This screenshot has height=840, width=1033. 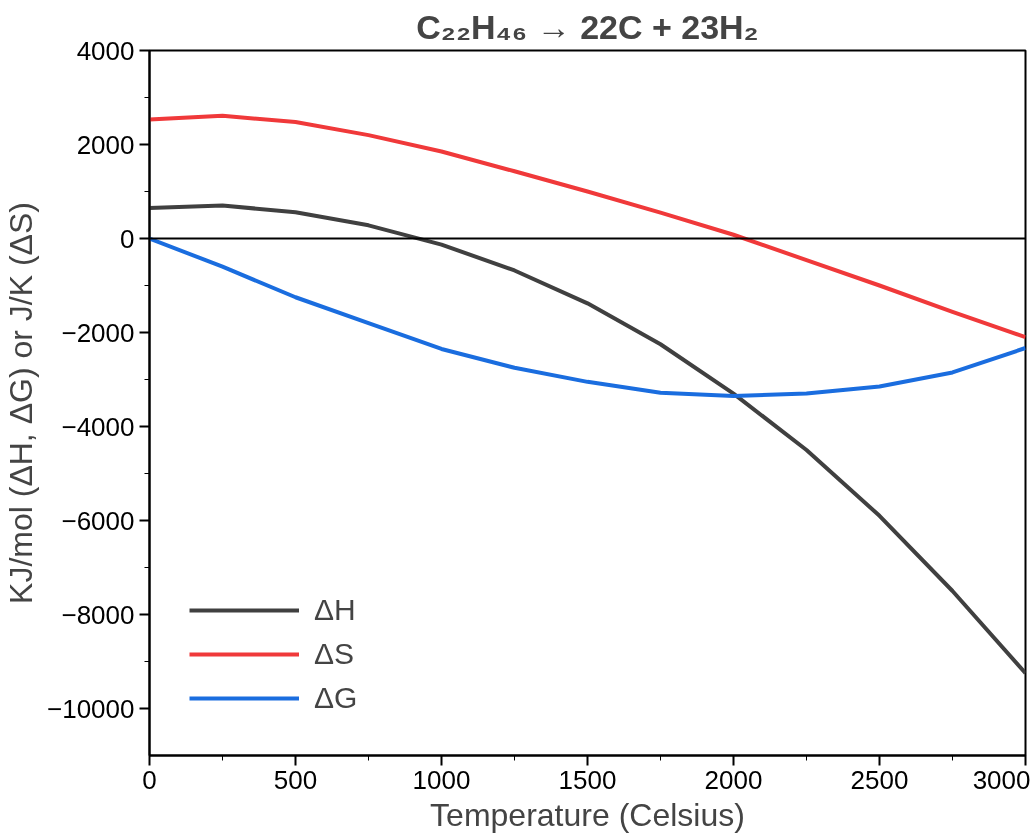 I want to click on x-tick-label: 3000, so click(x=1001, y=779).